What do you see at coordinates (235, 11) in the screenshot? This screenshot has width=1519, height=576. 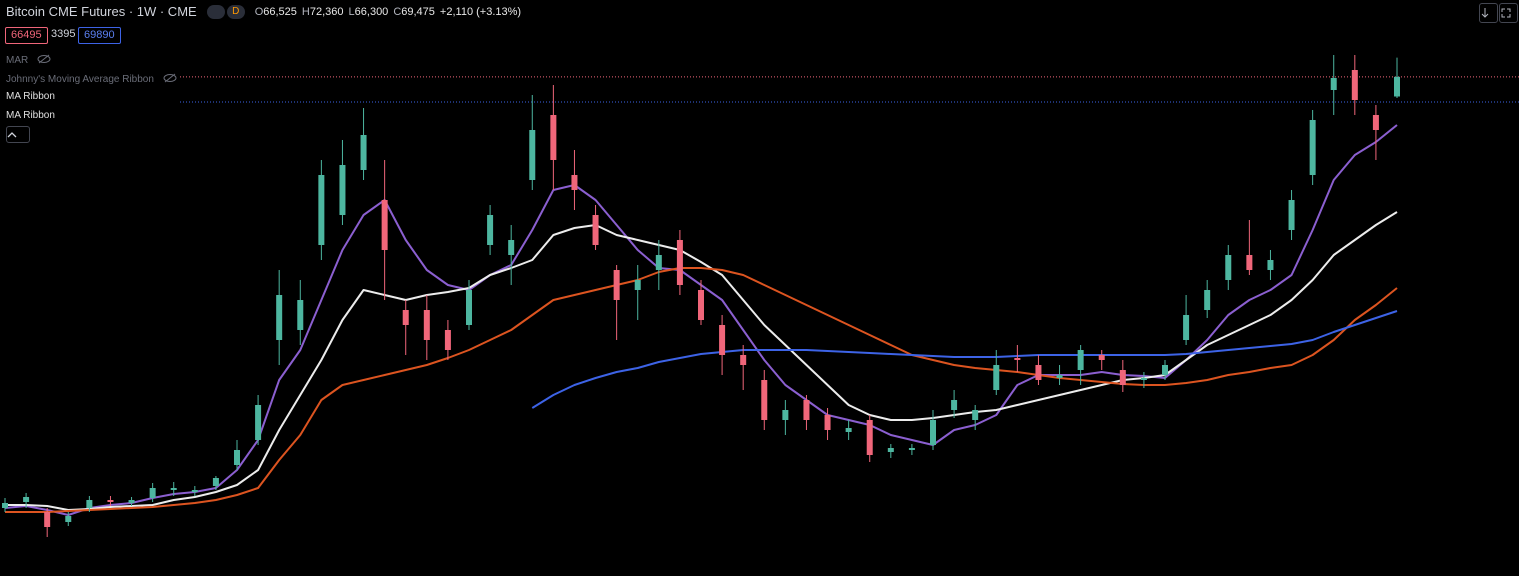 I see `market-badge: D` at bounding box center [235, 11].